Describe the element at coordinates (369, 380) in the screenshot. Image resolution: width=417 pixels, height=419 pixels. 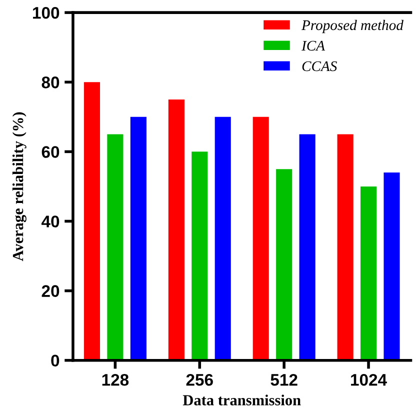
I see `x-tick-label: 1024` at that location.